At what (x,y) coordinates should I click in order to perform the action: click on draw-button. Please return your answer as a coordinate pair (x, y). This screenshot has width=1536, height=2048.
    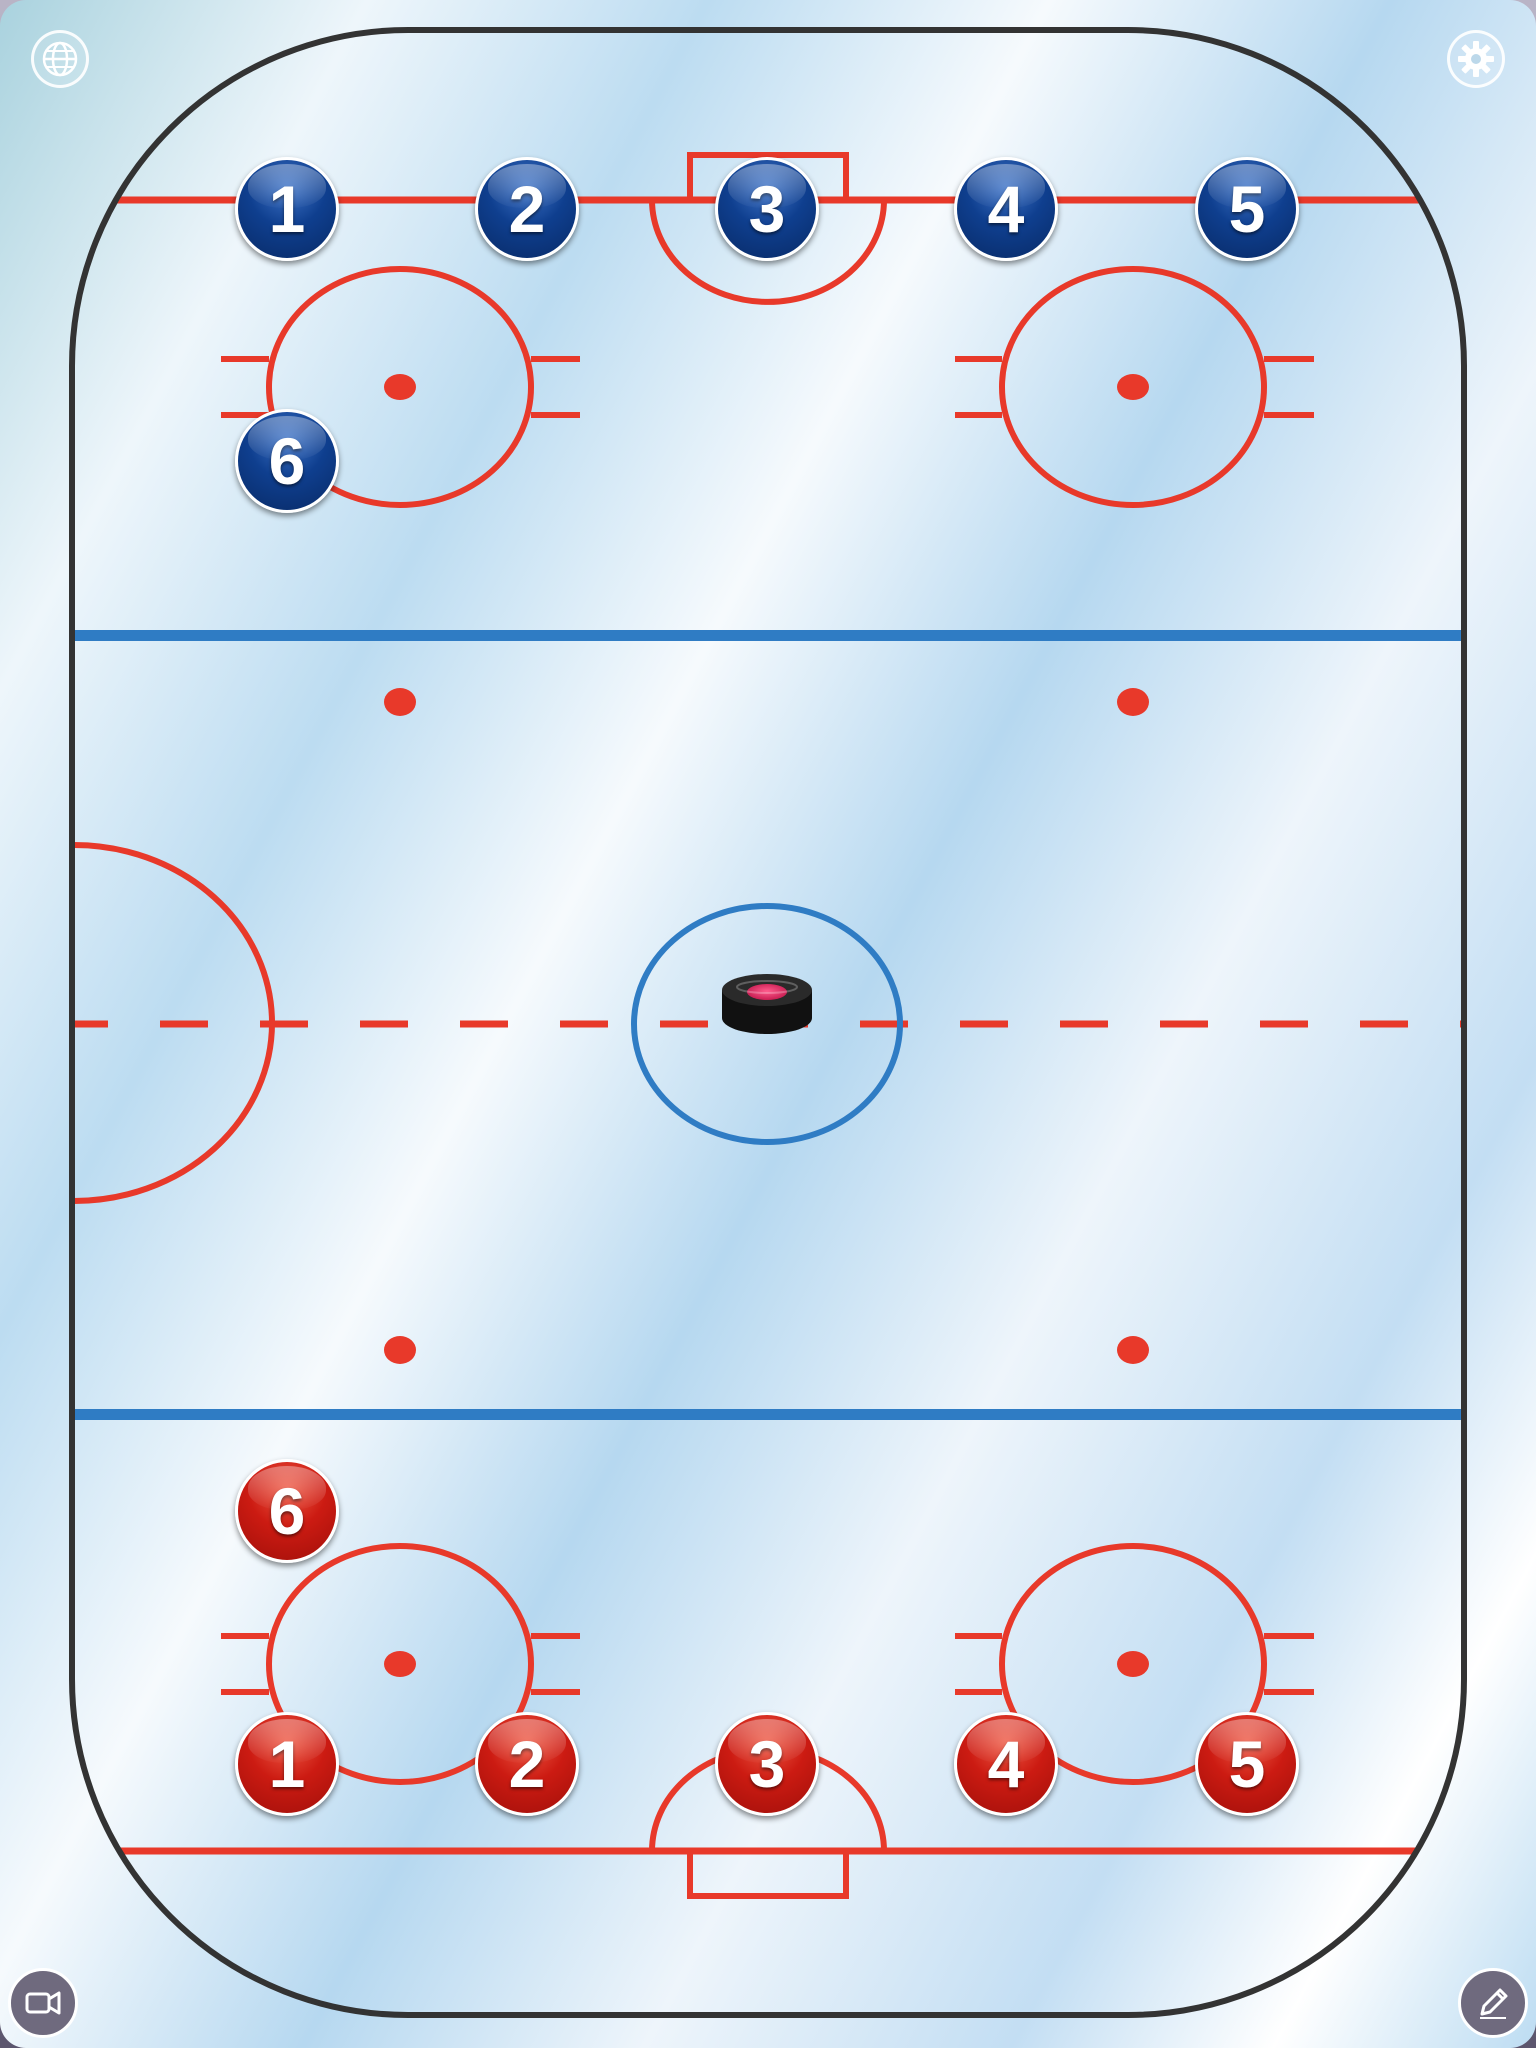
    Looking at the image, I should click on (1493, 2003).